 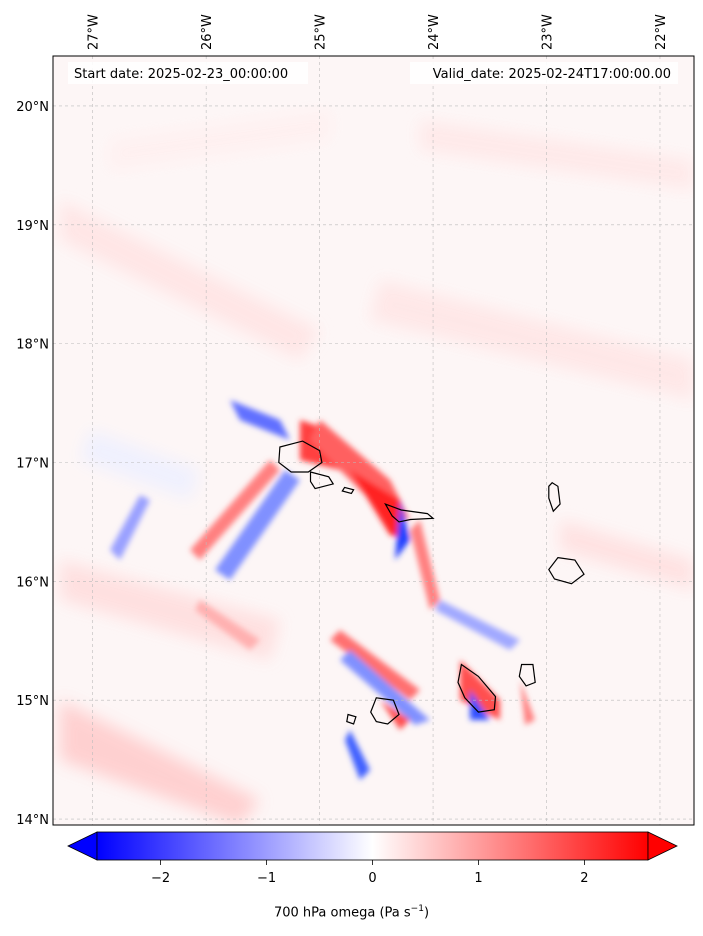 I want to click on start-date-box, so click(x=188, y=73).